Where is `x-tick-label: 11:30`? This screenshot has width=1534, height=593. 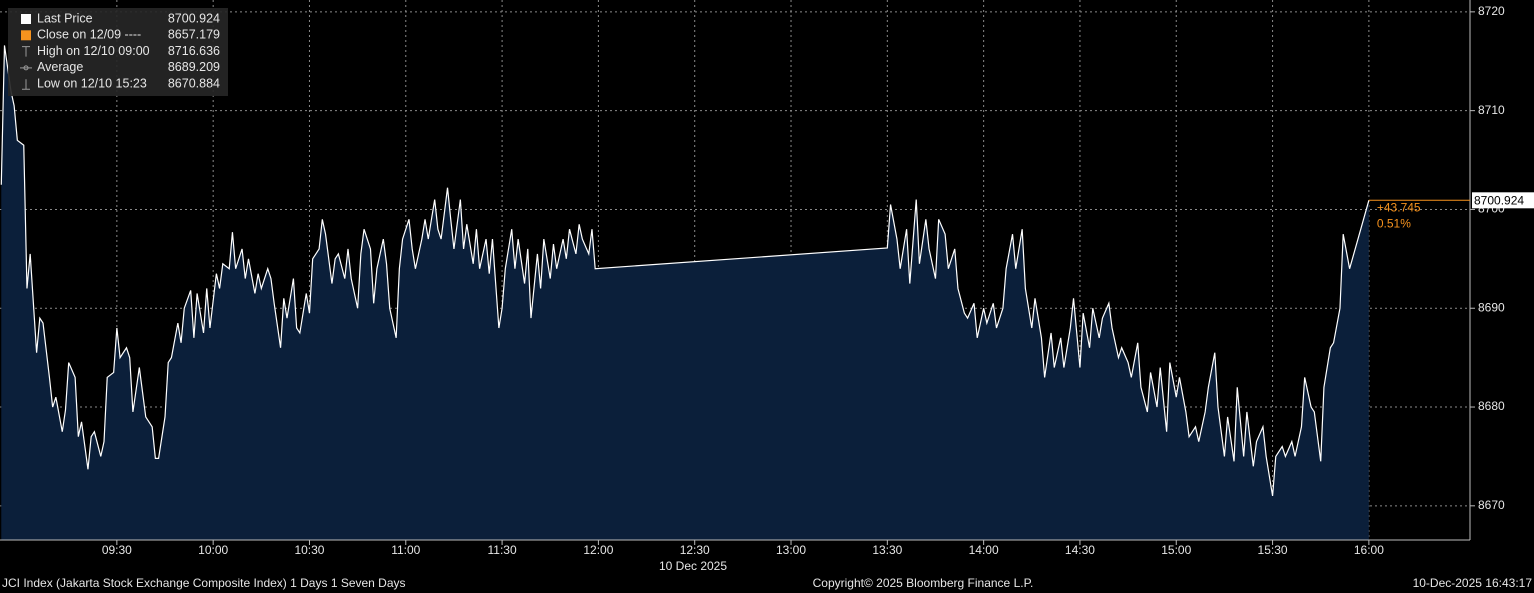 x-tick-label: 11:30 is located at coordinates (502, 550).